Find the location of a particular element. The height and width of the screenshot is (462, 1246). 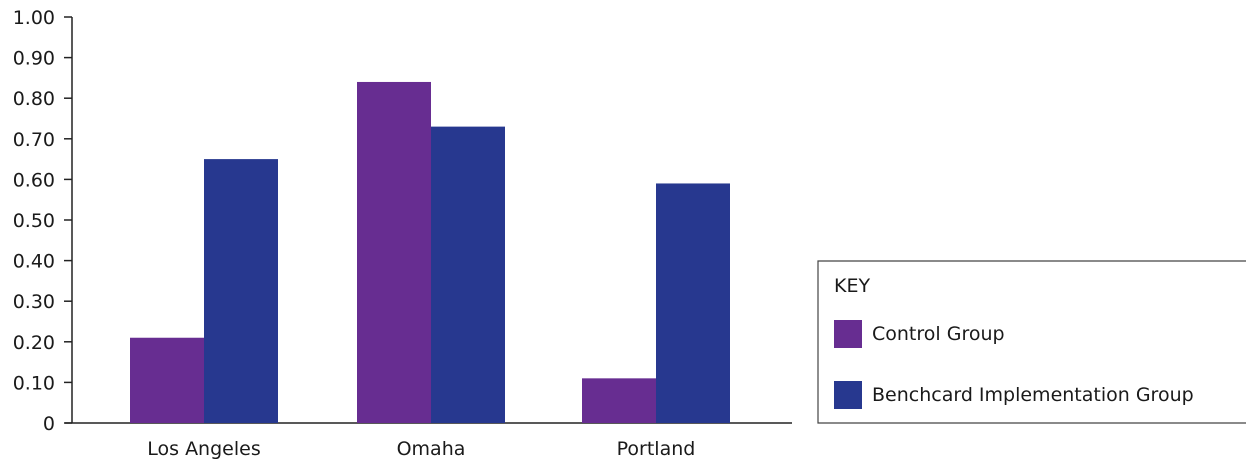

y-tick-label: 0.70 is located at coordinates (34, 140).